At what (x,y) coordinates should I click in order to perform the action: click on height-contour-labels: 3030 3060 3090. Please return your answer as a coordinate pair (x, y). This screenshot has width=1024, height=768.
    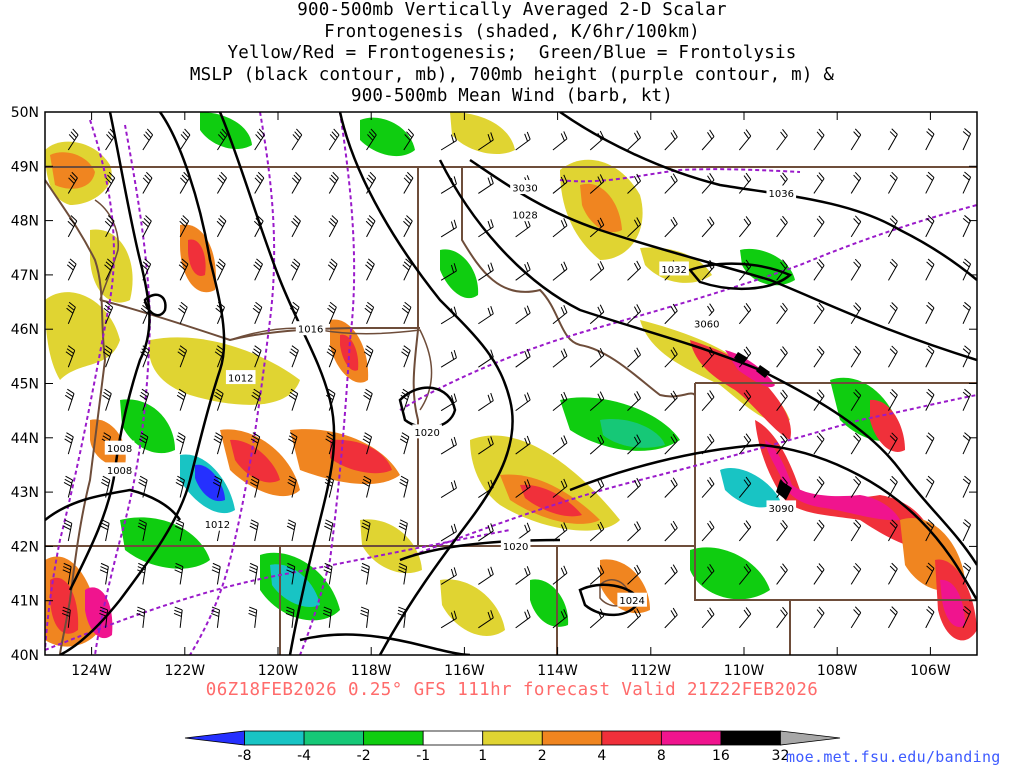
    Looking at the image, I should click on (653, 347).